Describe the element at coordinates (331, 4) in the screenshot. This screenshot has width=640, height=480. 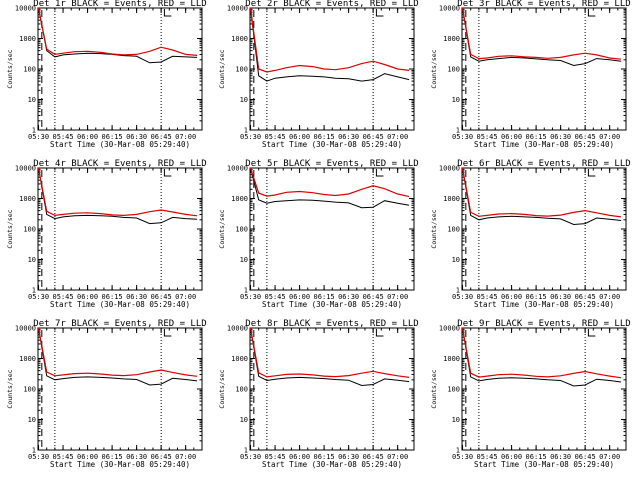
I see `chart-title: Det 2r BLACK = Events, RED = LLD` at that location.